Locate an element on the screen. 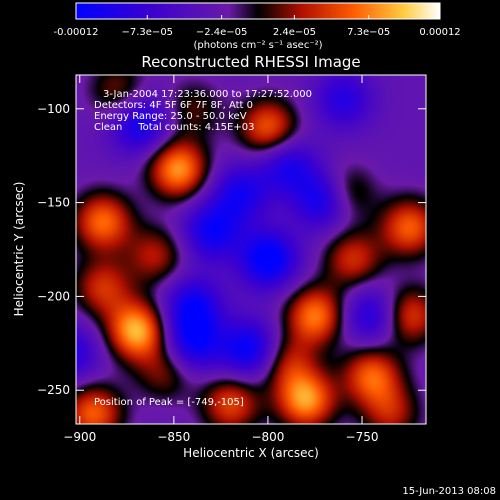 The width and height of the screenshot is (500, 500). x-axis-label: Heliocentric X (arcsec) is located at coordinates (251, 453).